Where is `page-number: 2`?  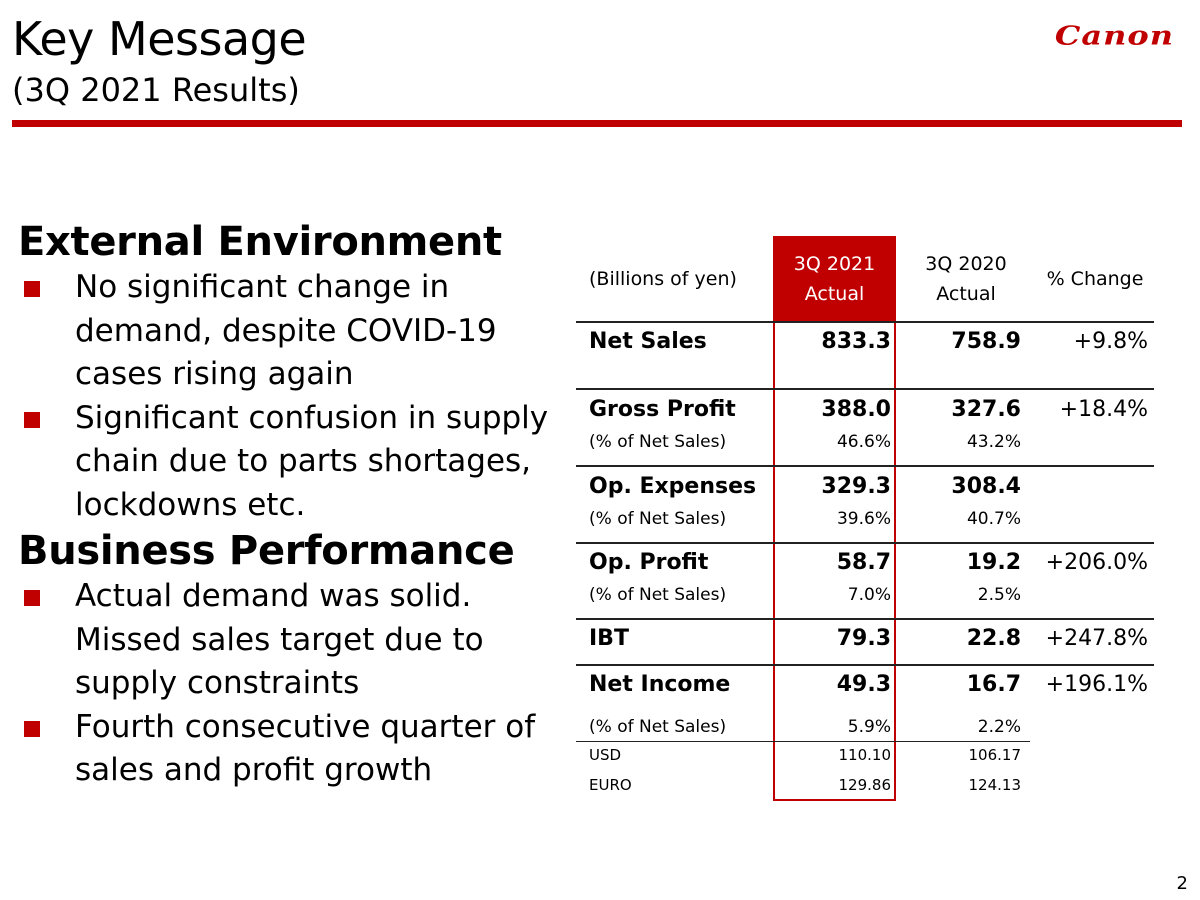 page-number: 2 is located at coordinates (1182, 883).